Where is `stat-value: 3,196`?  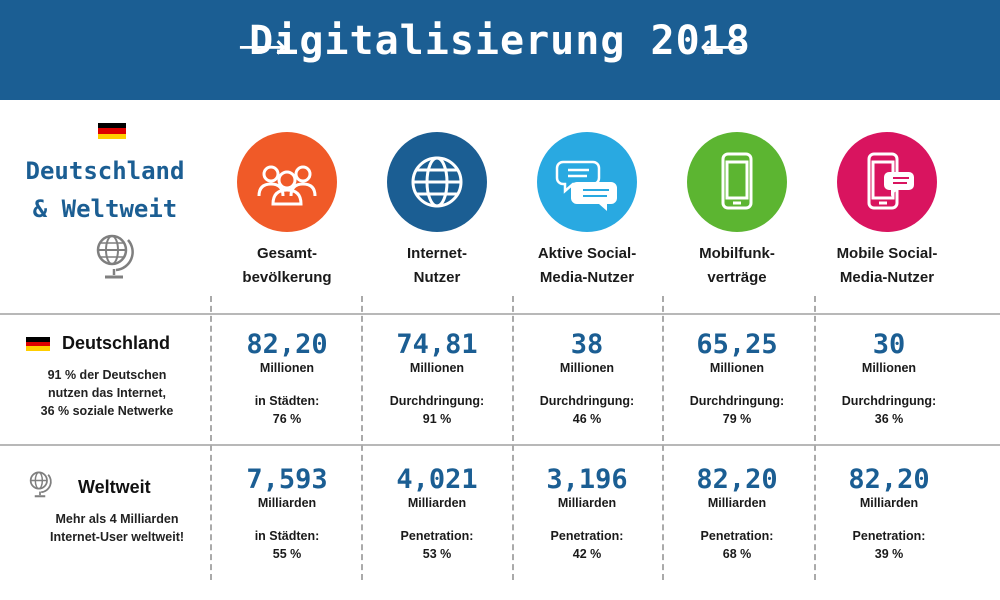
stat-value: 3,196 is located at coordinates (587, 479).